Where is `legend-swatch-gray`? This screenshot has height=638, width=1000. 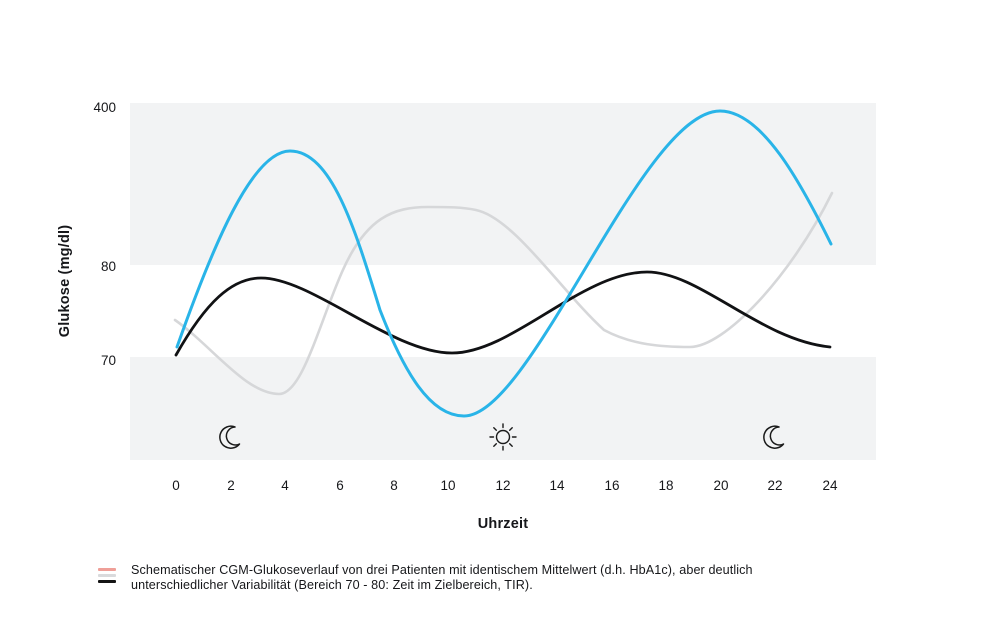
legend-swatch-gray is located at coordinates (107, 575).